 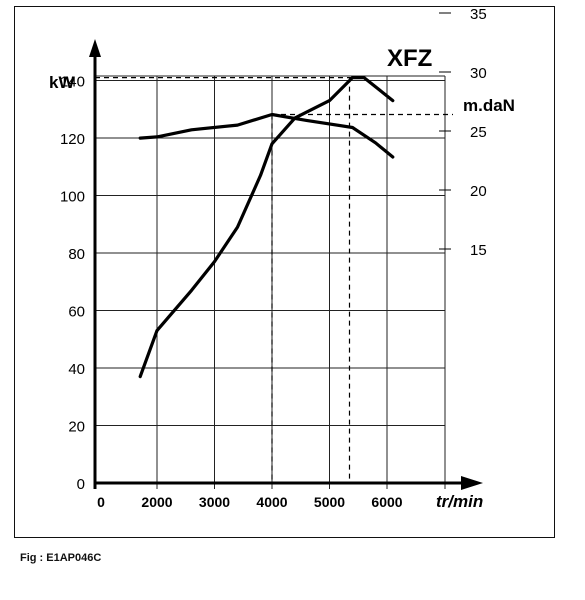 I want to click on x-tick-label-2: 3000, so click(x=214, y=502).